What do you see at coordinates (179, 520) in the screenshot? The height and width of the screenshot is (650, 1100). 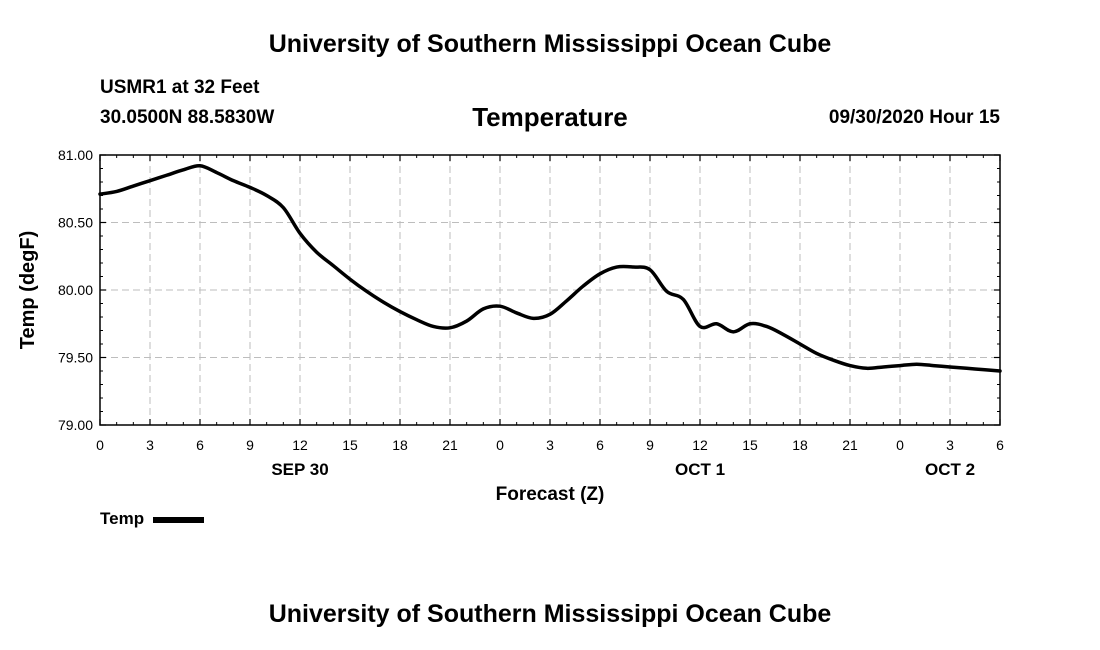 I see `legend-line-swatch` at bounding box center [179, 520].